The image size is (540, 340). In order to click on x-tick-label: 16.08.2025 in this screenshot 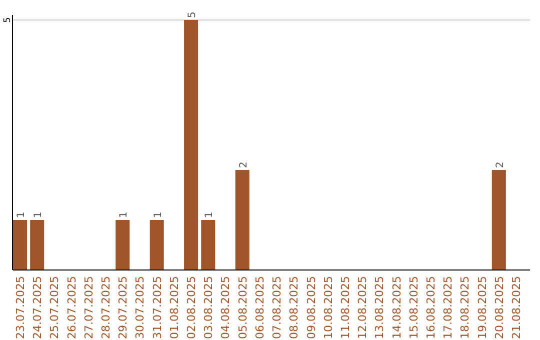, I will do `click(431, 307)`.